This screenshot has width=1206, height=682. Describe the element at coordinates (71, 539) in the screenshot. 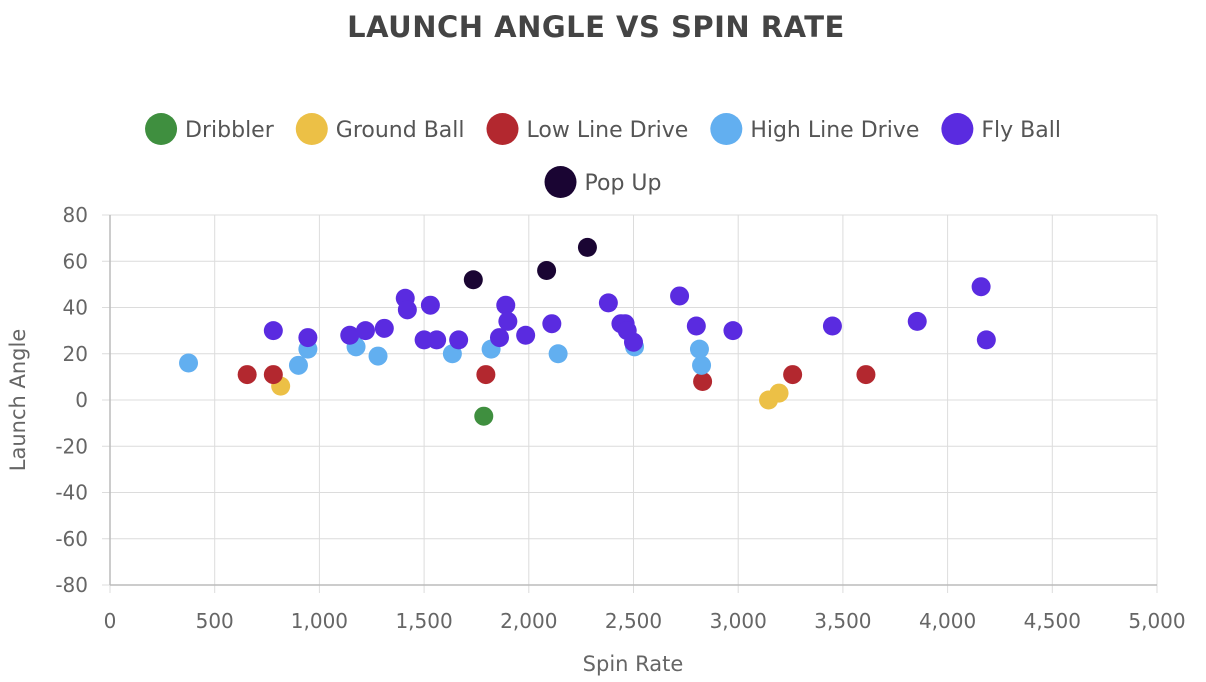

I see `y-tick-label: -60` at that location.